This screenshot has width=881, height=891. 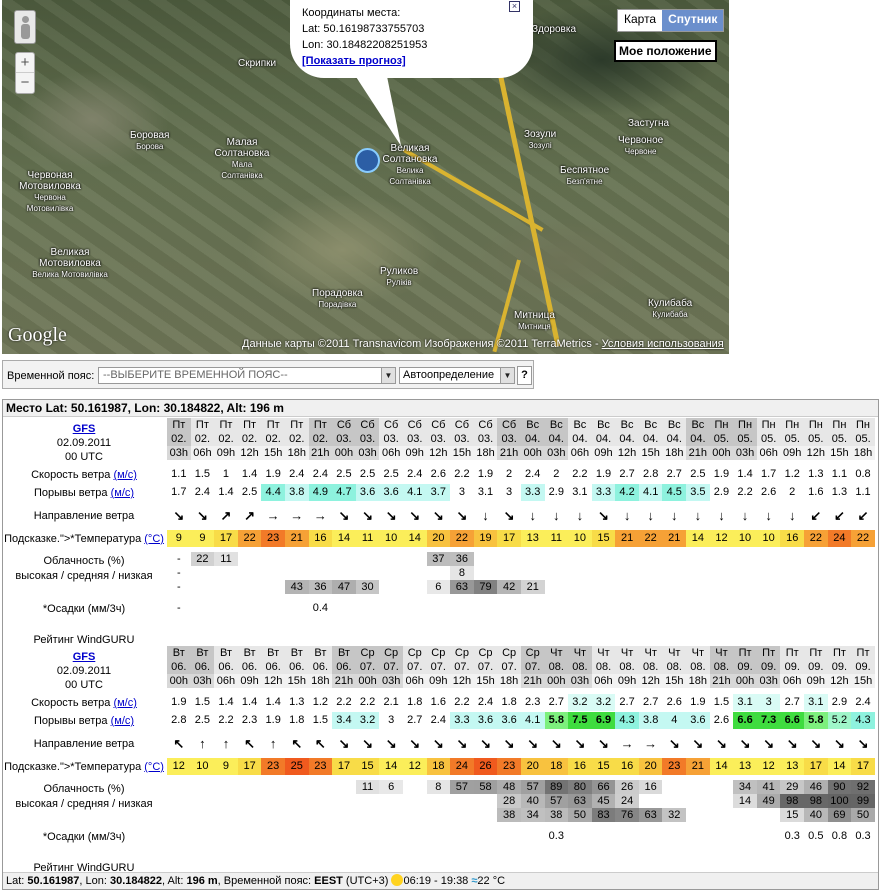 I want to click on help-button: ?, so click(x=524, y=375).